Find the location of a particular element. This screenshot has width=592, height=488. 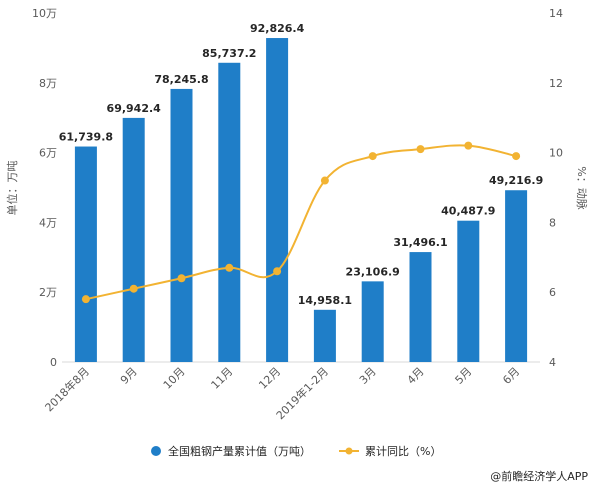

left-axis: 单位：万吨 0 2万 4万 6万 8万 10万 is located at coordinates (31, 188).